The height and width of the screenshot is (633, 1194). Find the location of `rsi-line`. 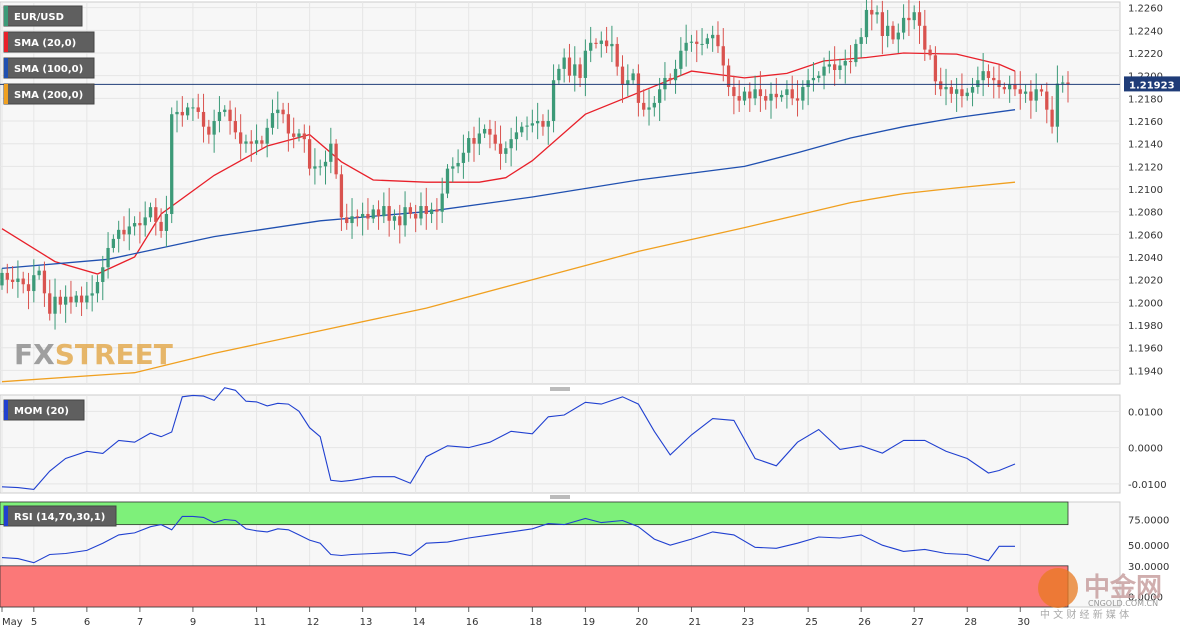

rsi-line is located at coordinates (508, 539).